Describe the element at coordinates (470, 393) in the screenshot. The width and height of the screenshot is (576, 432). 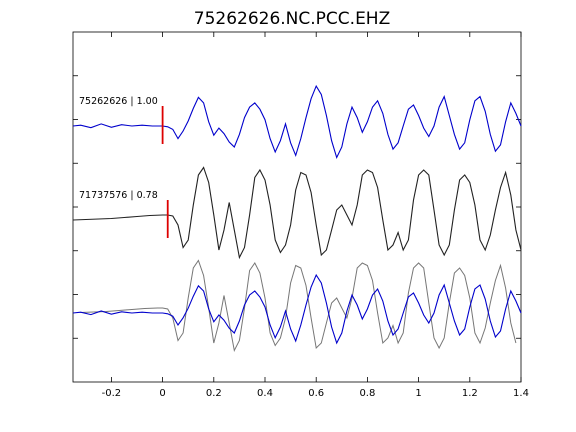
I see `x-tick-label: 1.2` at that location.